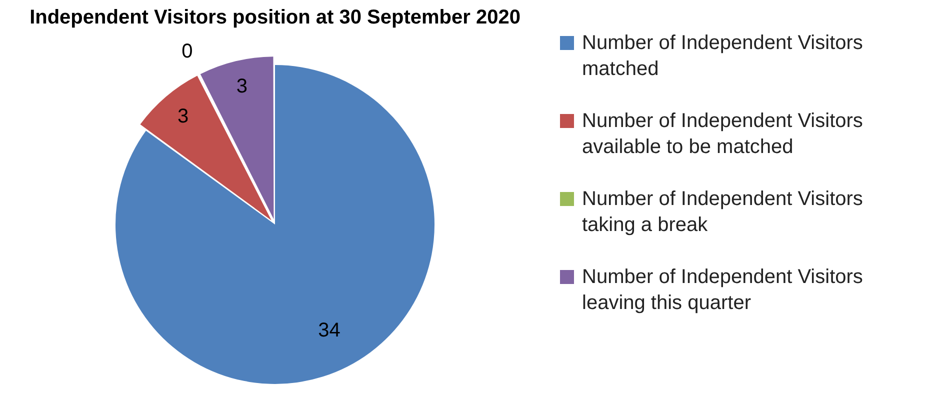  I want to click on text: 0, so click(187, 51).